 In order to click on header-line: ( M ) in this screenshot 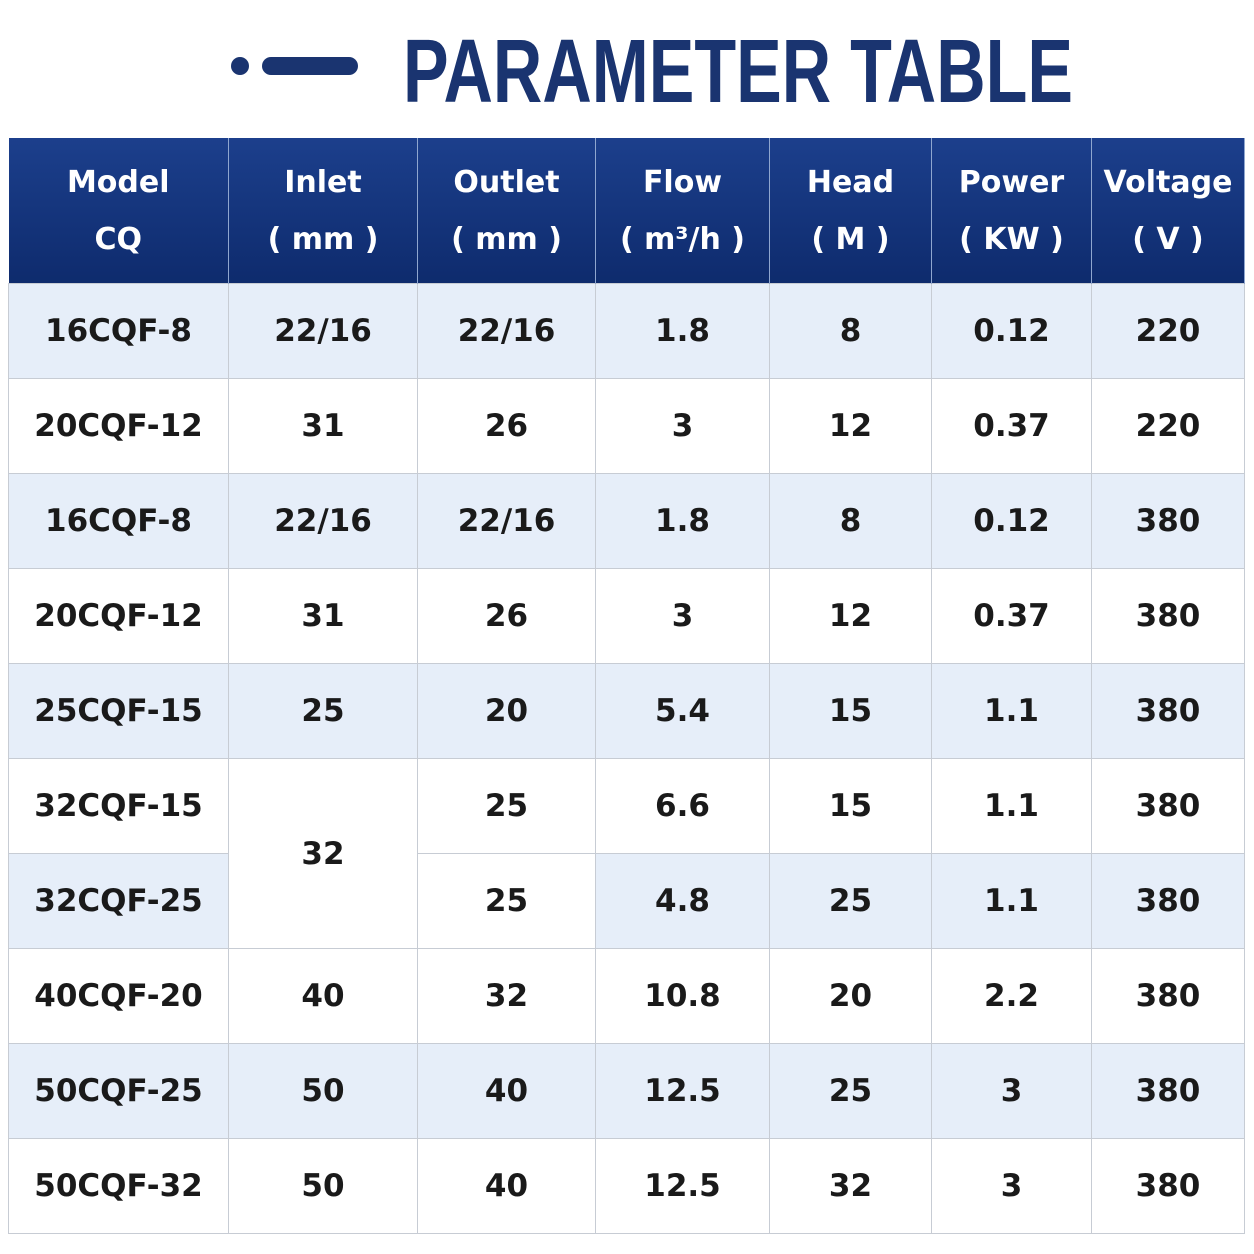, I will do `click(850, 239)`.